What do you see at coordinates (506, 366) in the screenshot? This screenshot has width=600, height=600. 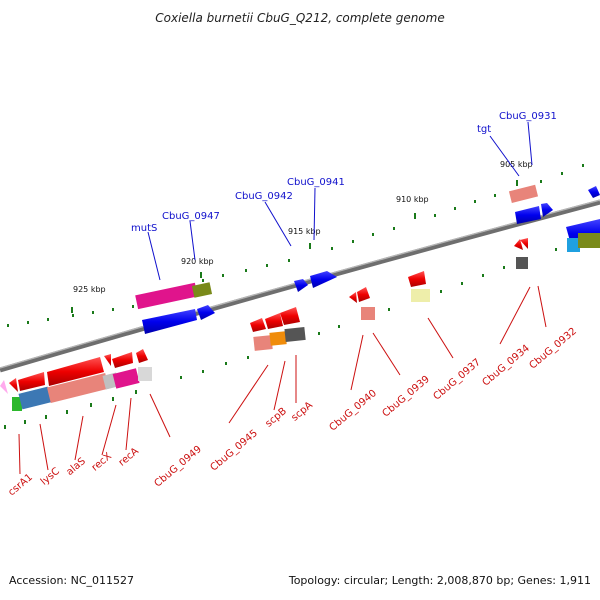 I see `label-CbuG_0934: CbuG_0934` at bounding box center [506, 366].